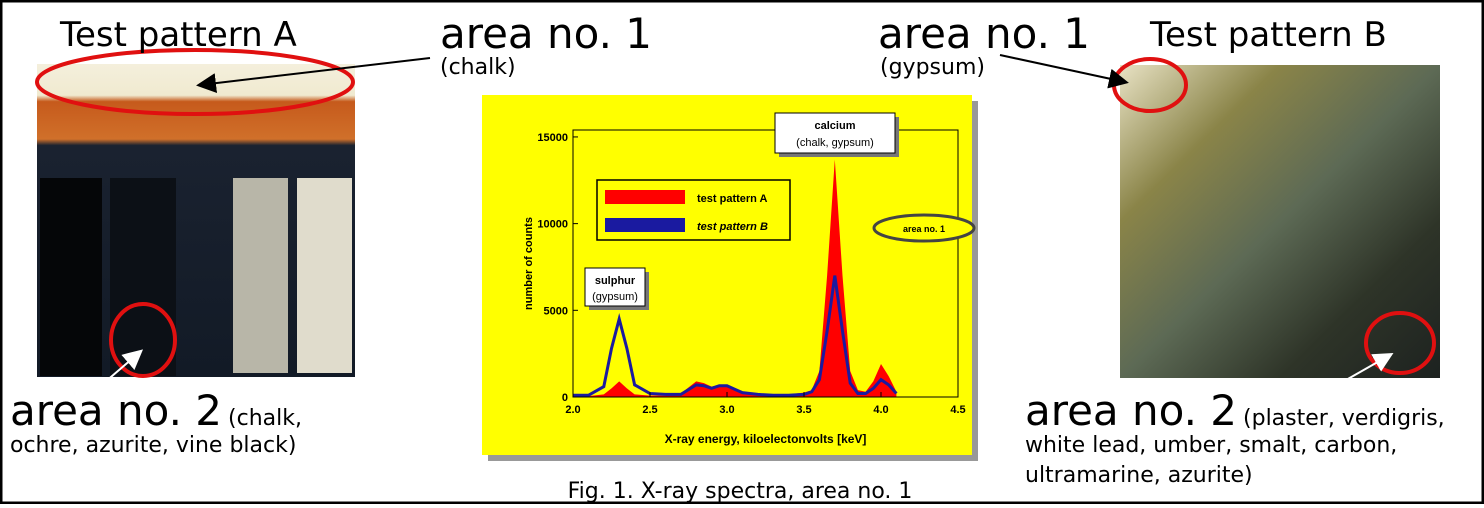  Describe the element at coordinates (957, 410) in the screenshot. I see `x-tick-label: 4.5` at that location.